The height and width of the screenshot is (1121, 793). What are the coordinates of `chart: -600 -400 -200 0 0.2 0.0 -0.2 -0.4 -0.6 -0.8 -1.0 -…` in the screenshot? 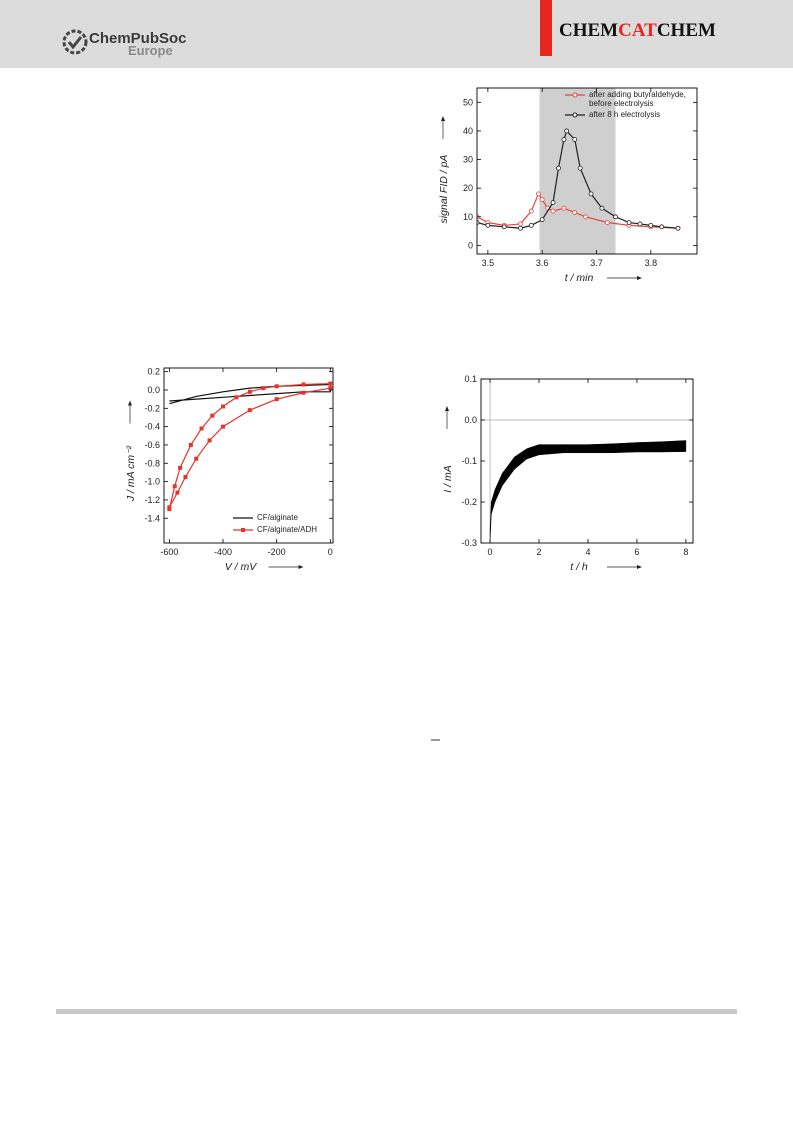 It's located at (229, 470).